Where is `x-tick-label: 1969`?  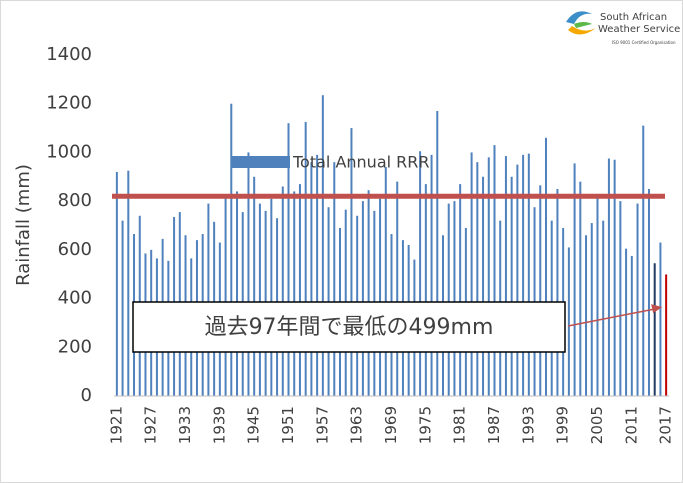 x-tick-label: 1969 is located at coordinates (391, 425).